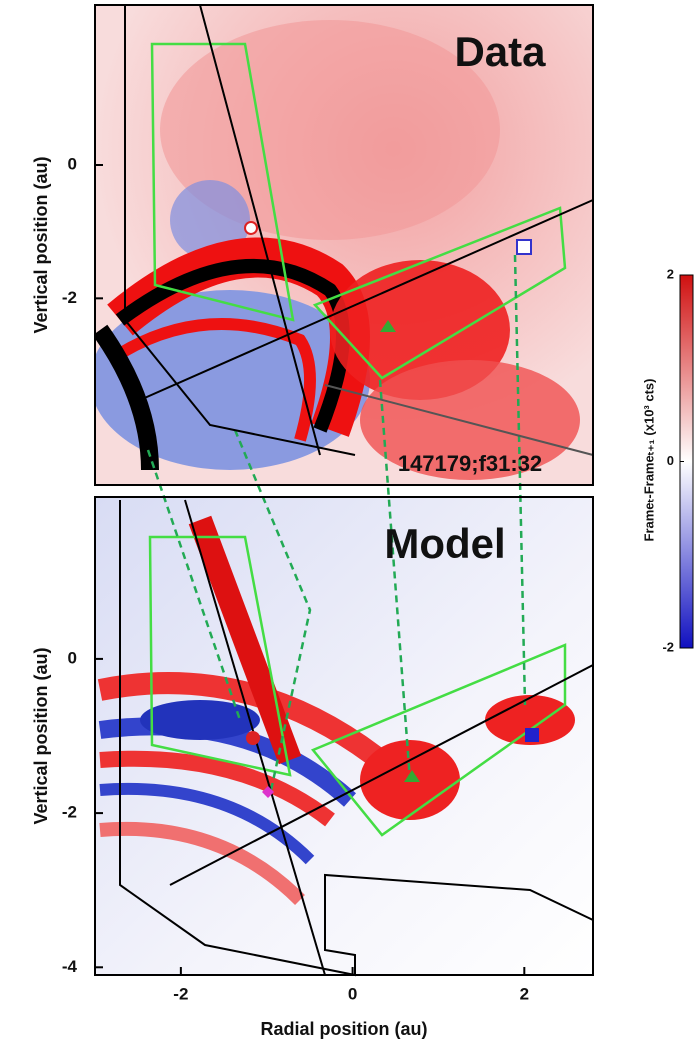 The image size is (700, 1049). I want to click on y-tick-label: -4, so click(70, 966).